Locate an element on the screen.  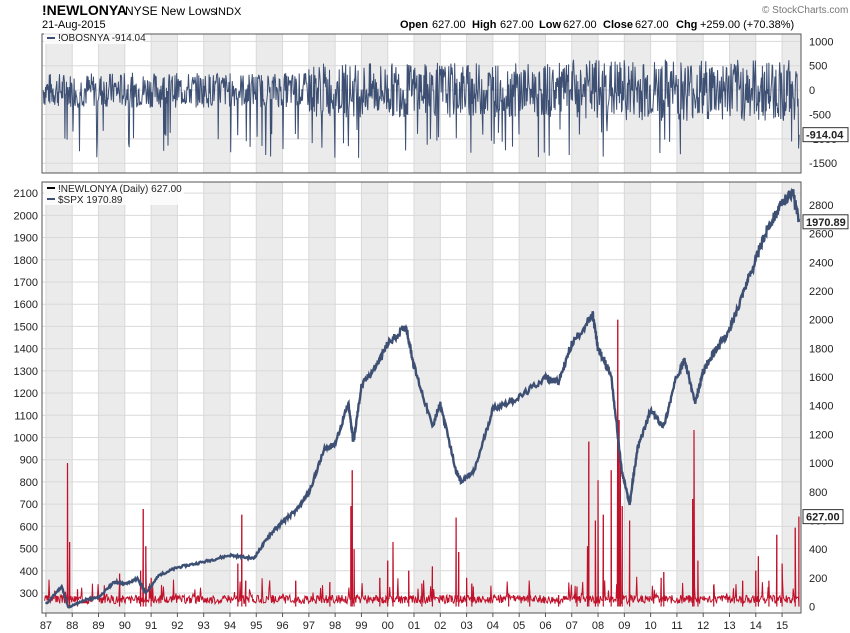
left-tick-label: 1000 is located at coordinates (26, 438).